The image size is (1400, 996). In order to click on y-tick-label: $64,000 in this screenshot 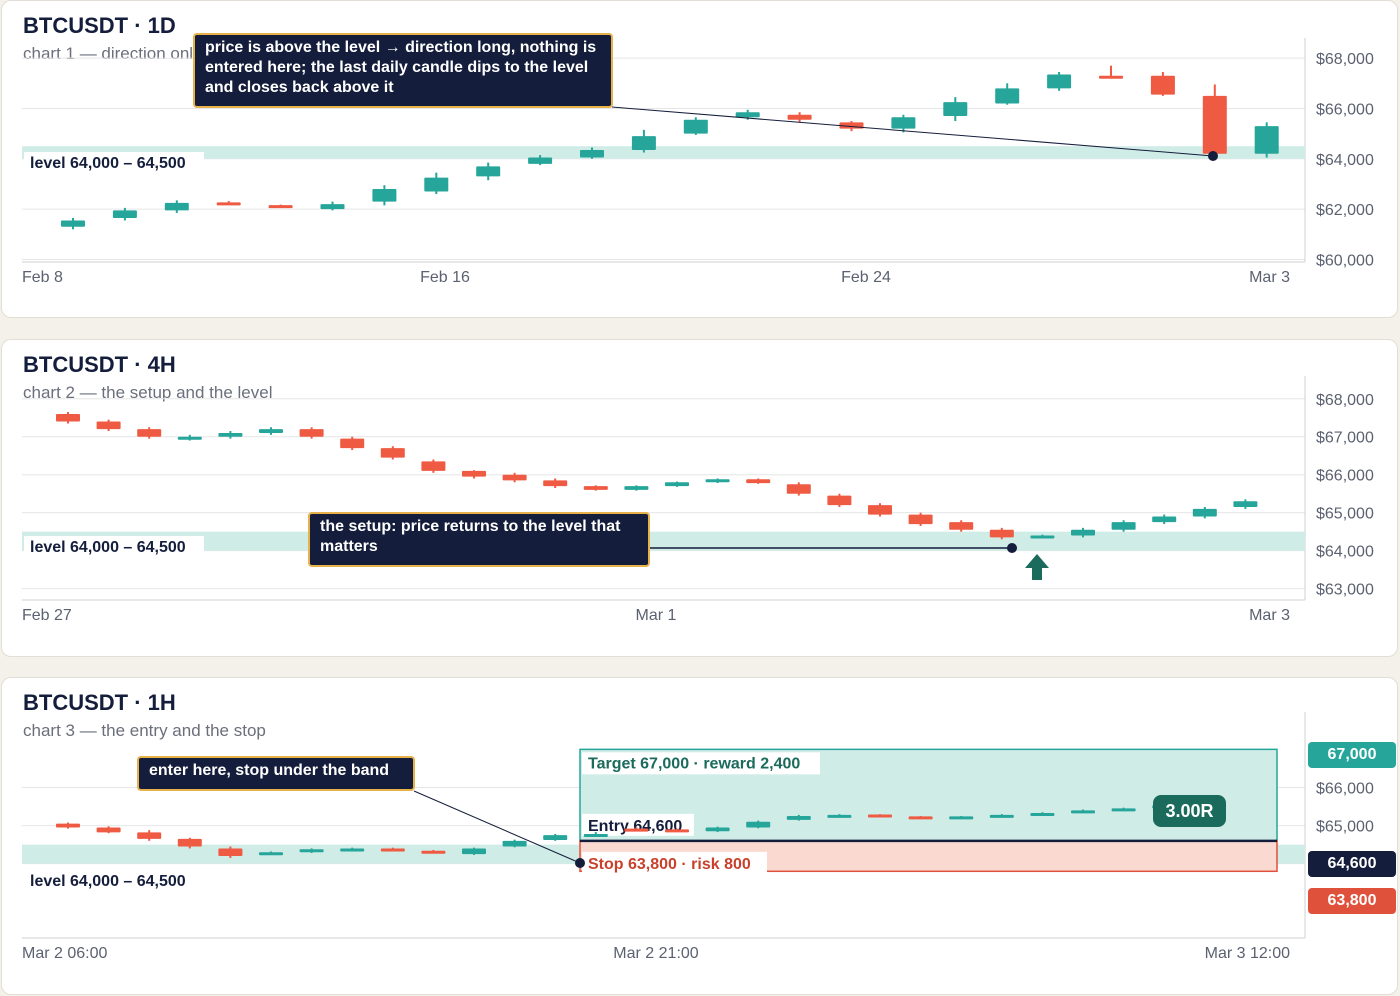, I will do `click(1345, 552)`.